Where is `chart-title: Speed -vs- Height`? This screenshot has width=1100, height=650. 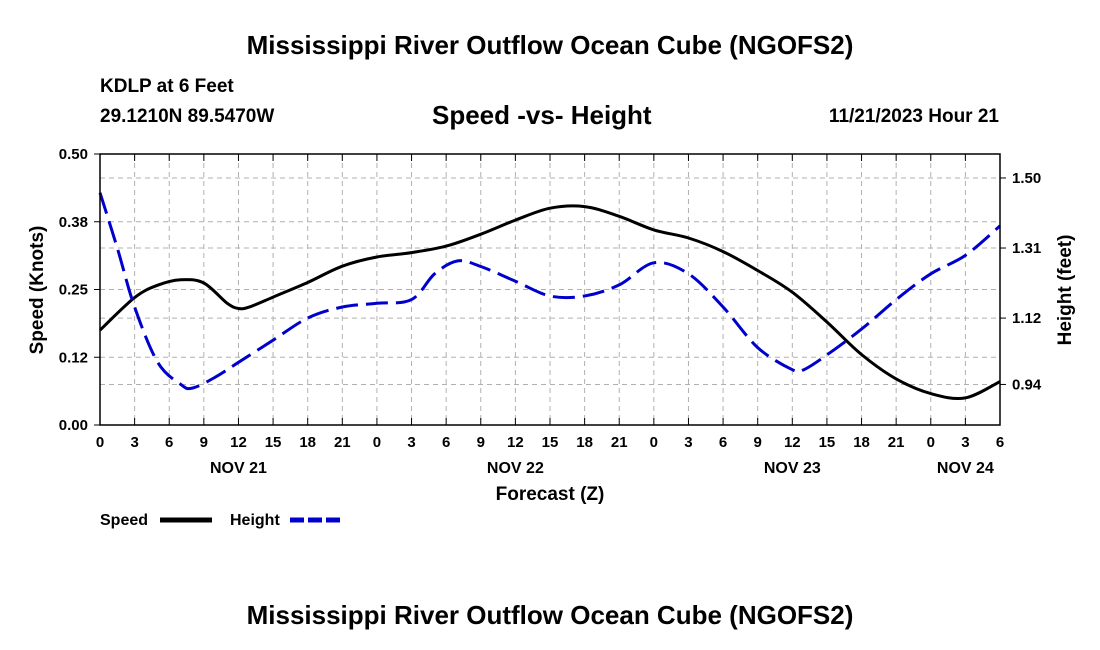
chart-title: Speed -vs- Height is located at coordinates (542, 115).